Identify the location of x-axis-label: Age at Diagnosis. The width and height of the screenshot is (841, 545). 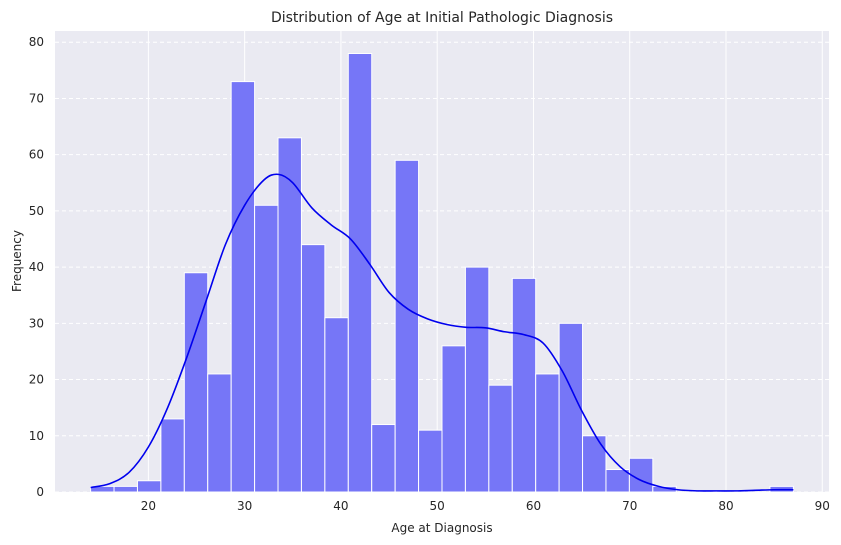
(441, 528).